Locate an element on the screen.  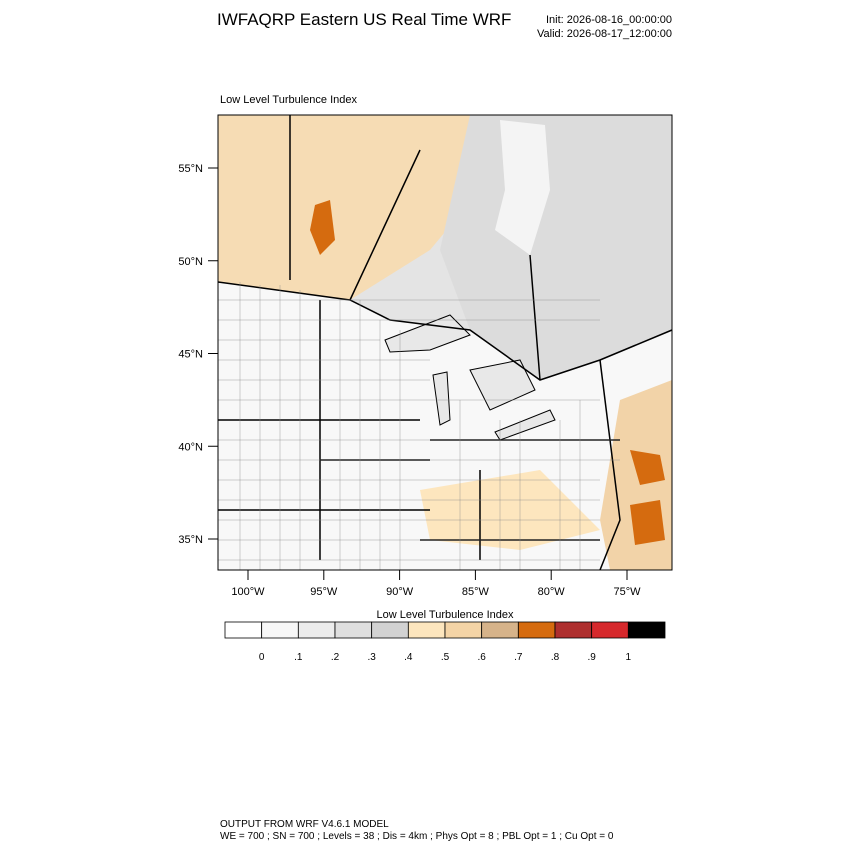
lat-label: 50°N is located at coordinates (190, 262).